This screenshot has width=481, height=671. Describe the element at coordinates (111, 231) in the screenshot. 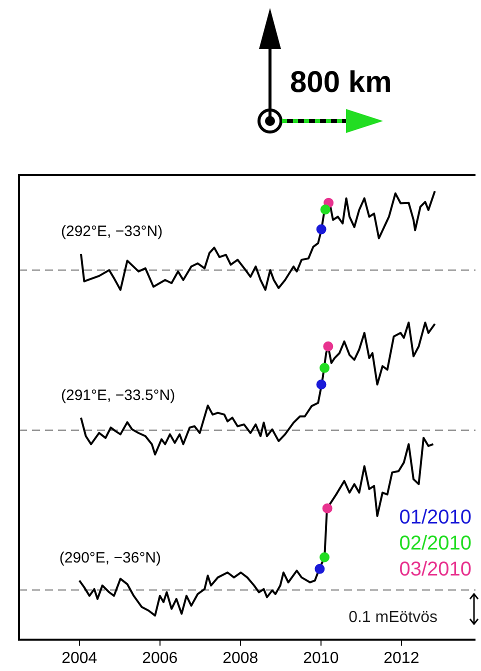

I see `series-label: (292°E, −33°N)` at that location.